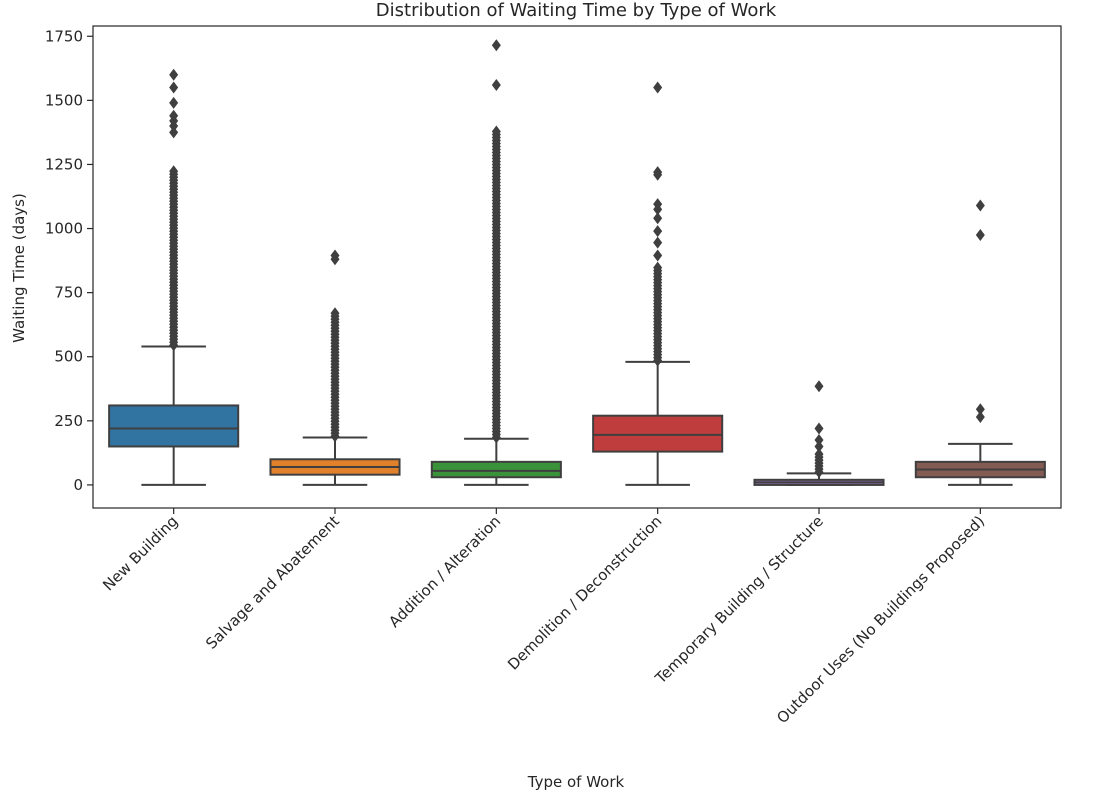  What do you see at coordinates (68, 293) in the screenshot?
I see `y-tick-label: 750` at bounding box center [68, 293].